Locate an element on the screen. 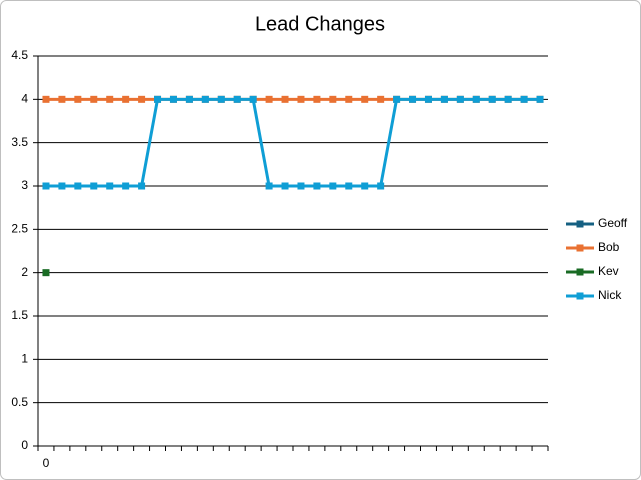 Image resolution: width=641 pixels, height=480 pixels. legend-label: Kev is located at coordinates (608, 271).